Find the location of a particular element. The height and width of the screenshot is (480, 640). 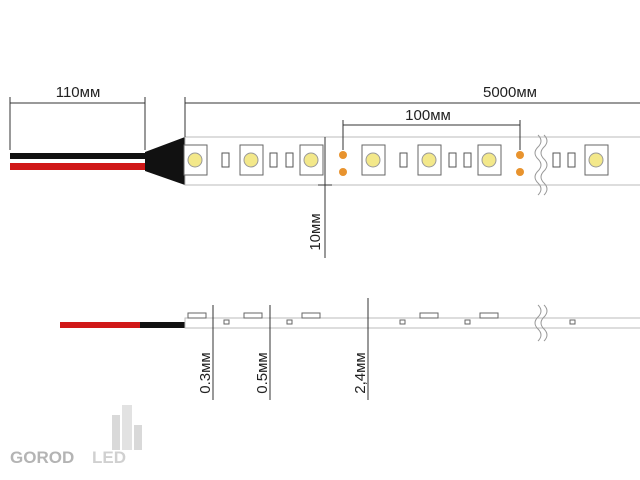

logo-text: LED is located at coordinates (109, 457).